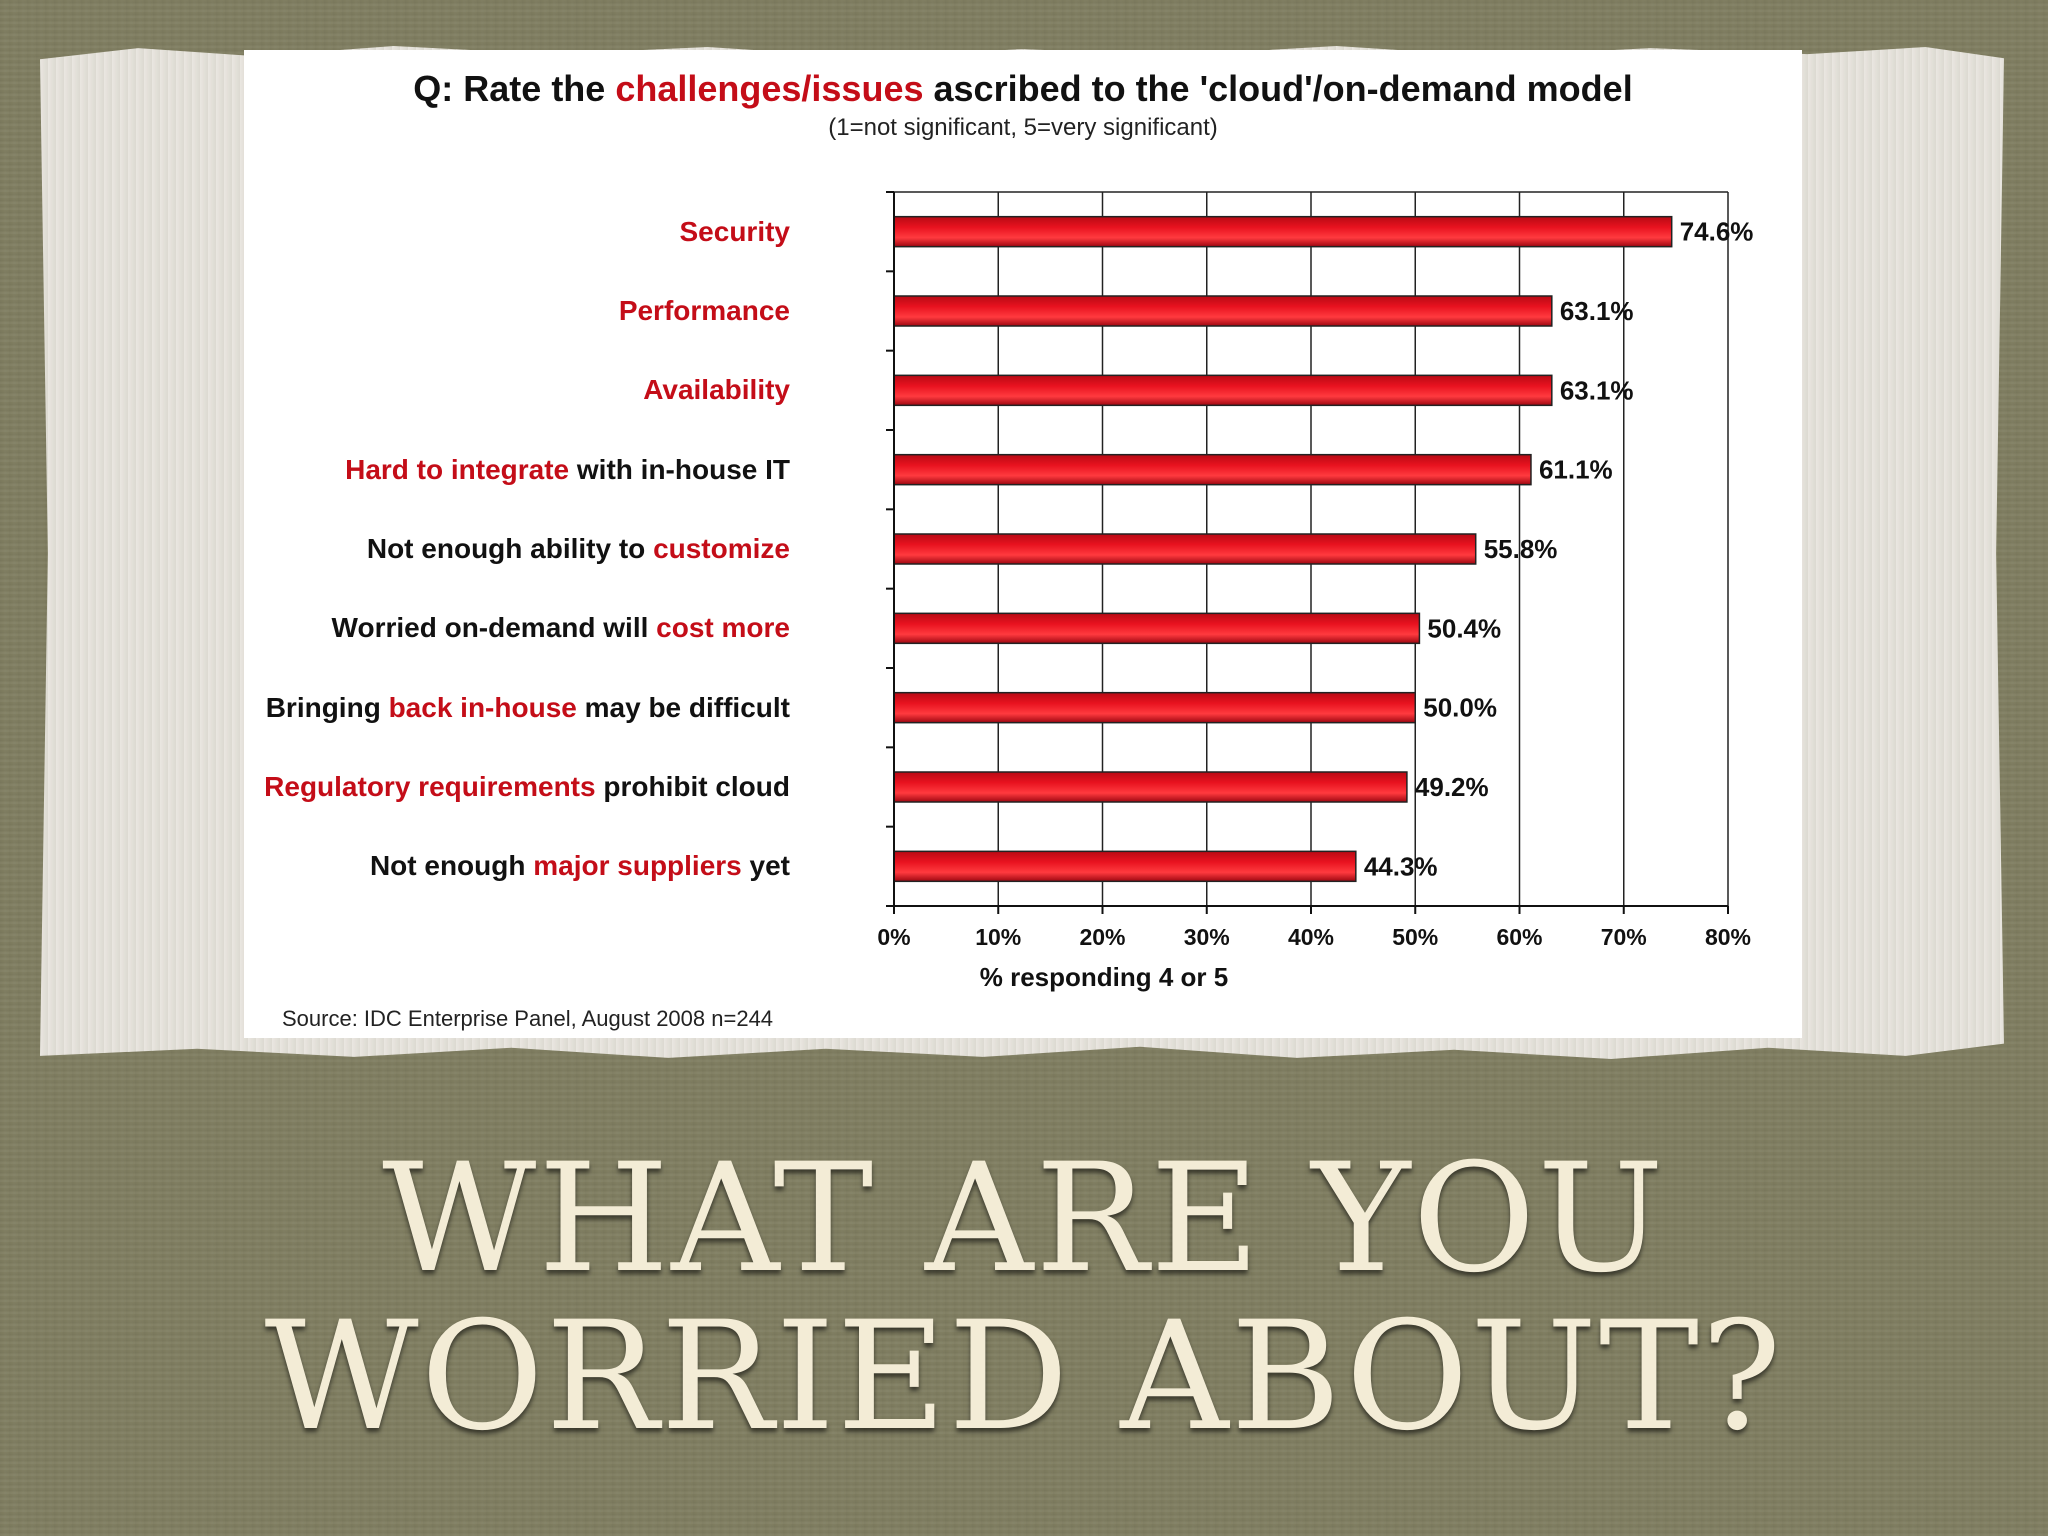  I want to click on value-label-5: 50.4%, so click(1464, 628).